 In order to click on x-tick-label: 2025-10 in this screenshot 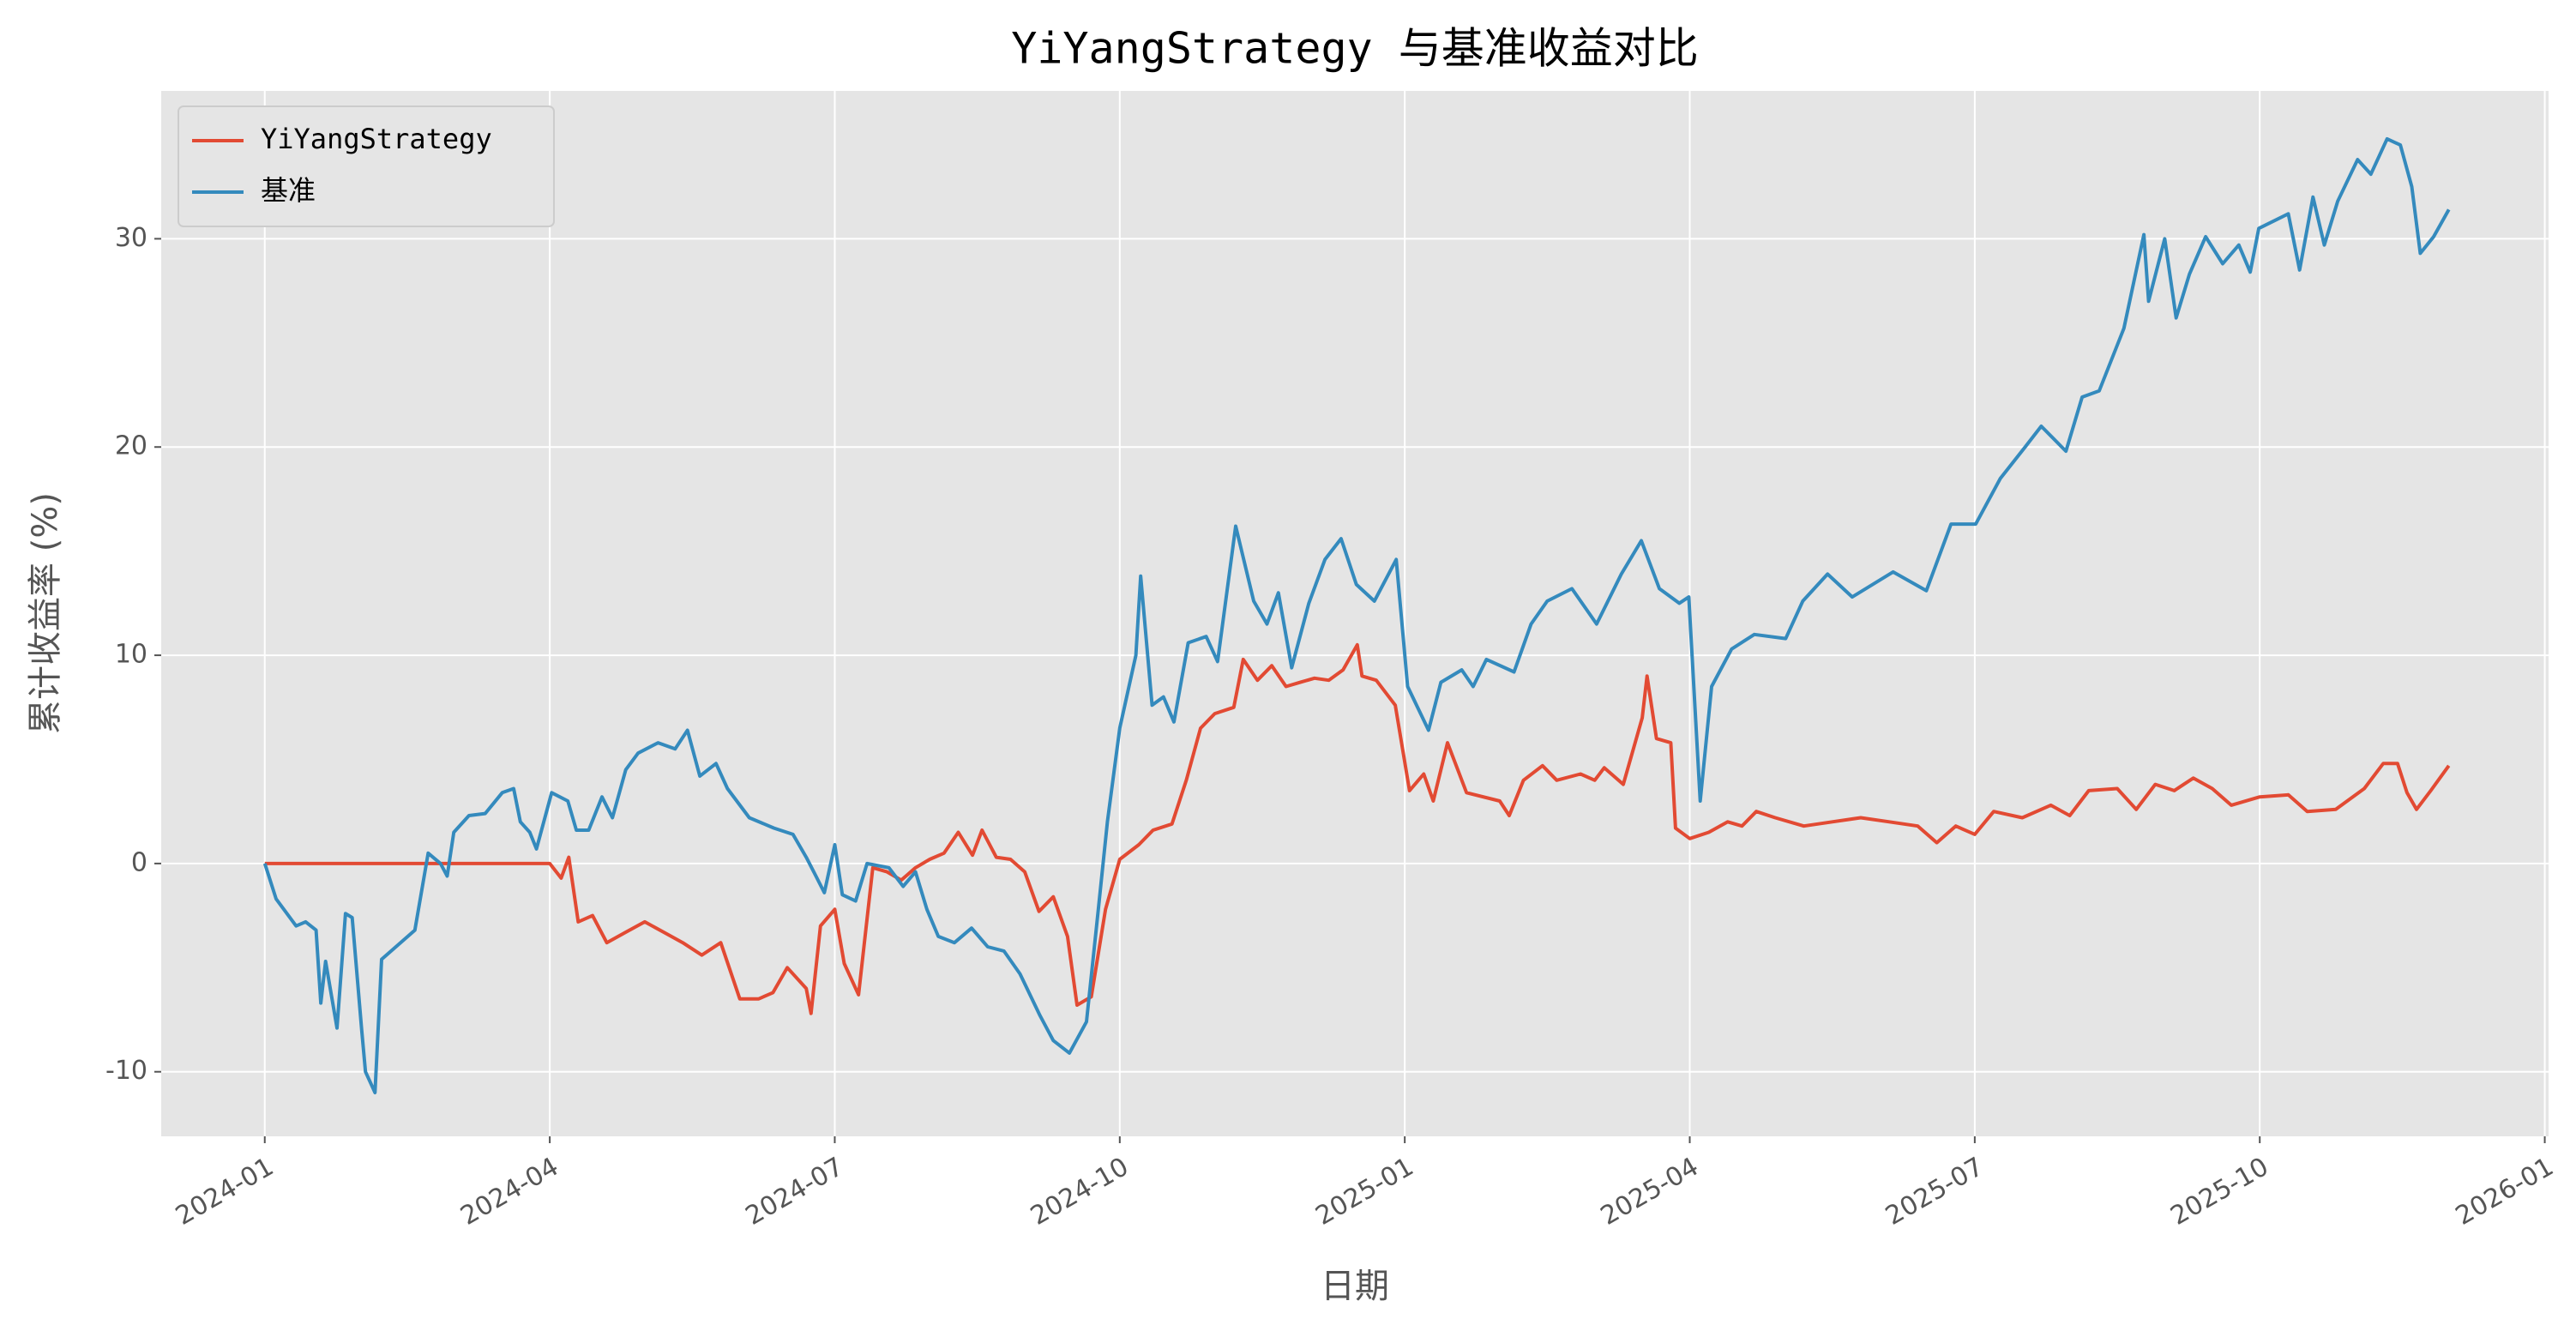, I will do `click(2219, 1192)`.